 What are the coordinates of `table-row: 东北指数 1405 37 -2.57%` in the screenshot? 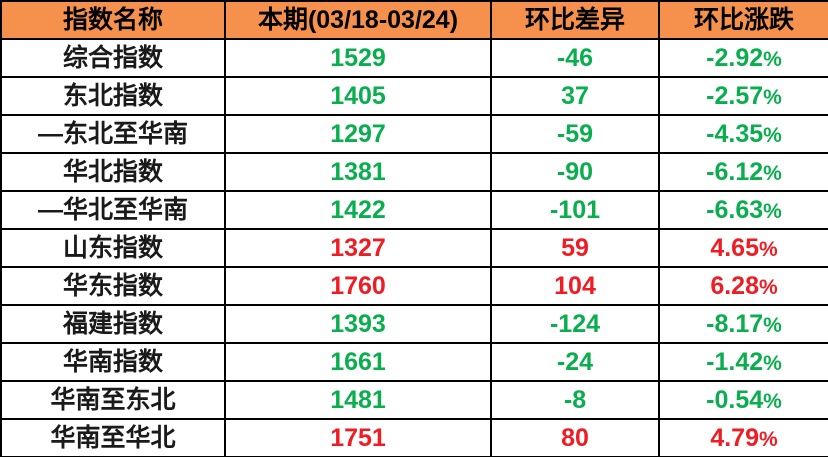 It's located at (414, 96).